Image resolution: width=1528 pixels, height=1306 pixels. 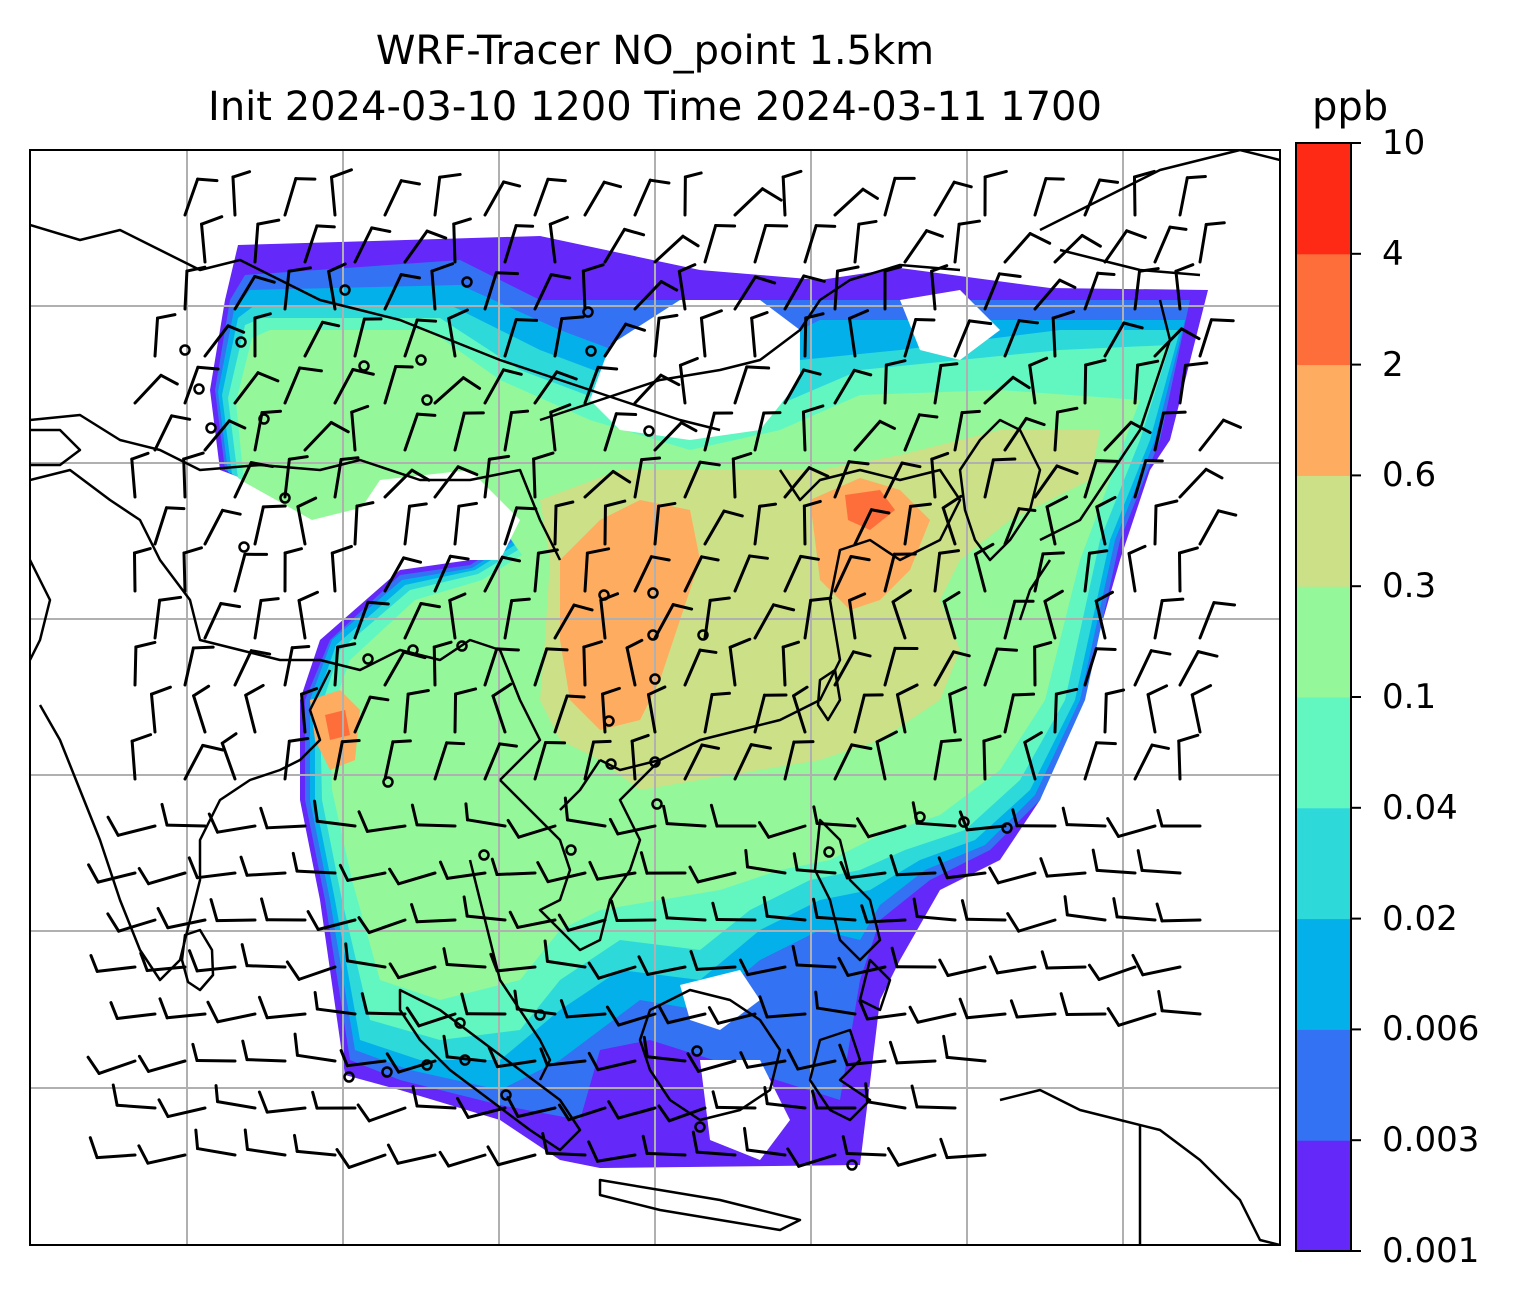 I want to click on tracer-no-data-hole, so click(x=950, y=325).